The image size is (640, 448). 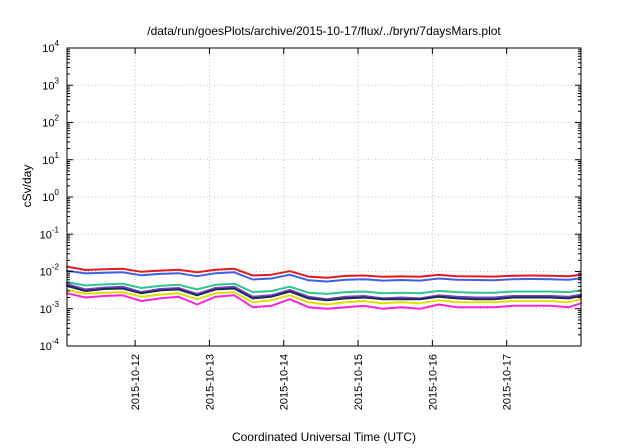 What do you see at coordinates (50, 233) in the screenshot?
I see `y-tick-label: 10⁻¹` at bounding box center [50, 233].